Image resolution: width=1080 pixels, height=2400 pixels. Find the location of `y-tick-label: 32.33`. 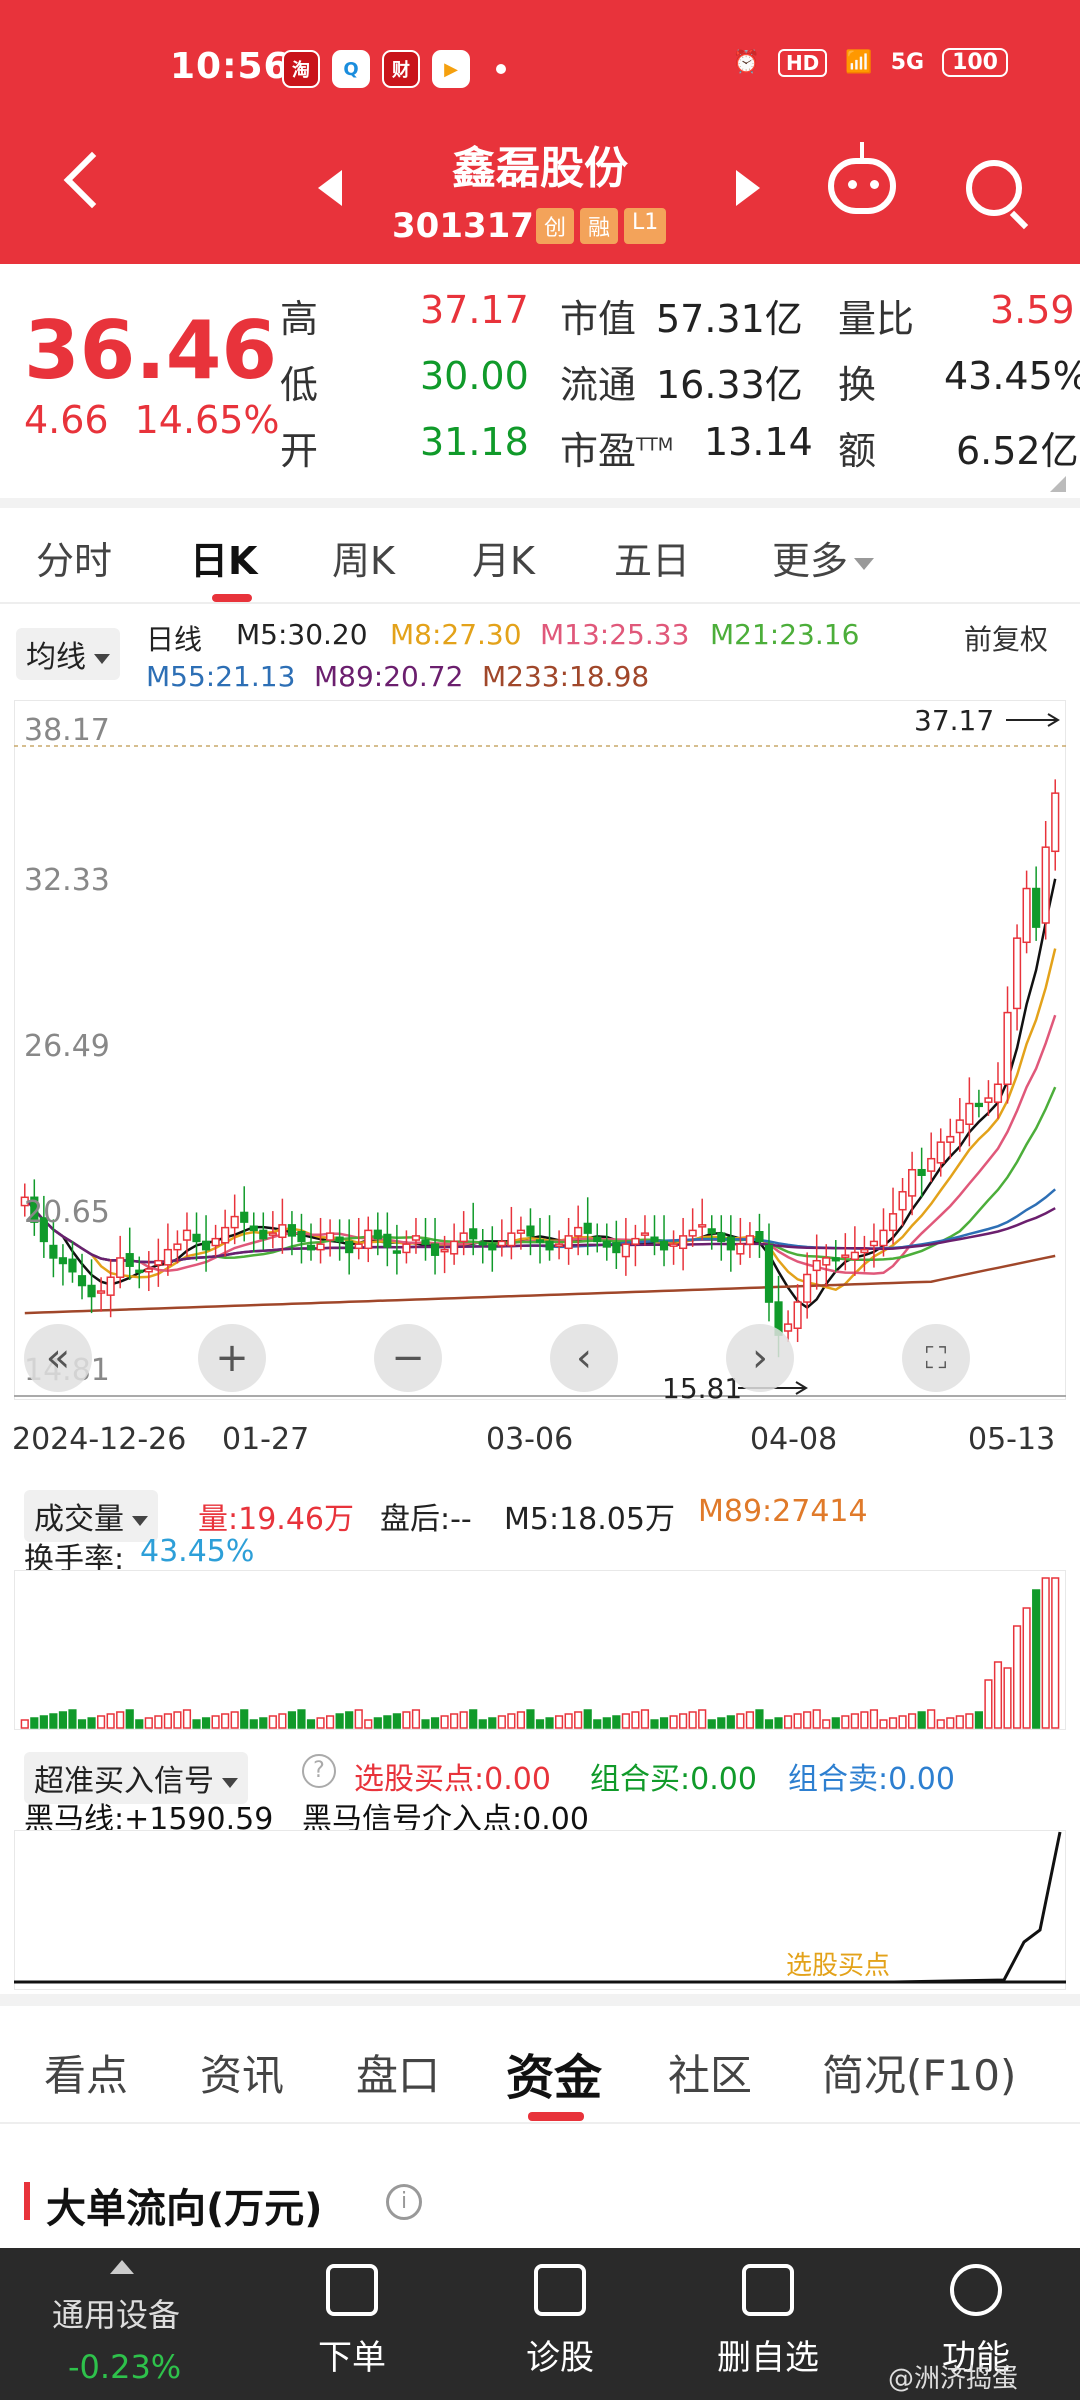

y-tick-label: 32.33 is located at coordinates (67, 880).